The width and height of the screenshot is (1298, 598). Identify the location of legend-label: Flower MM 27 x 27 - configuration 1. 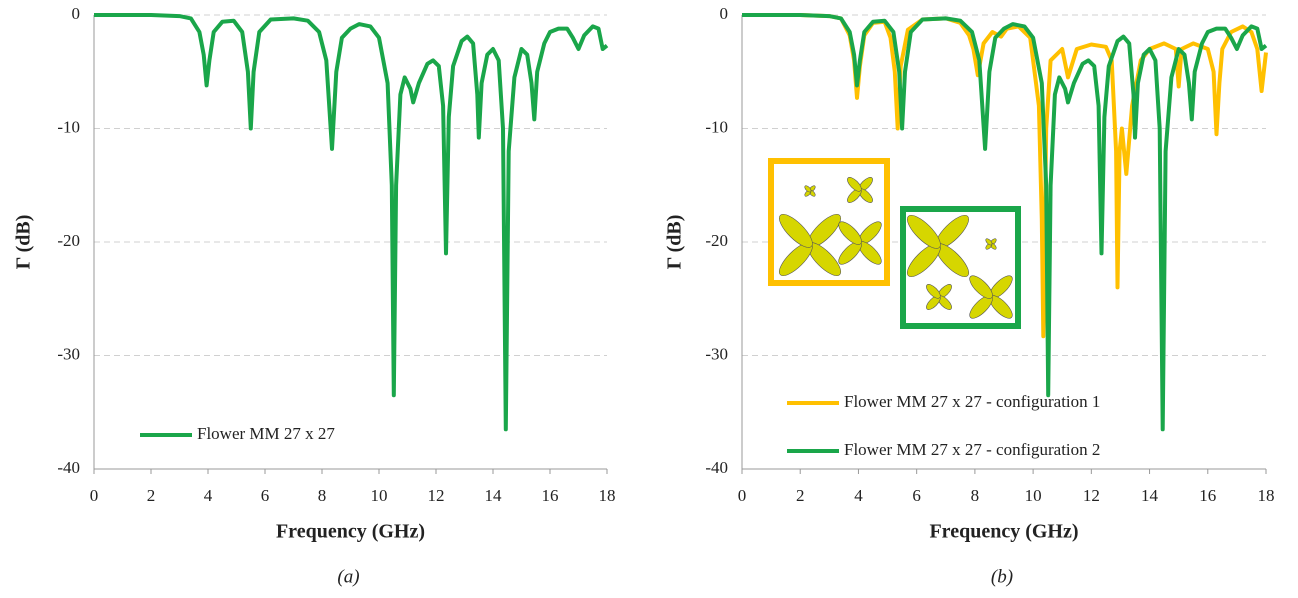
(972, 401).